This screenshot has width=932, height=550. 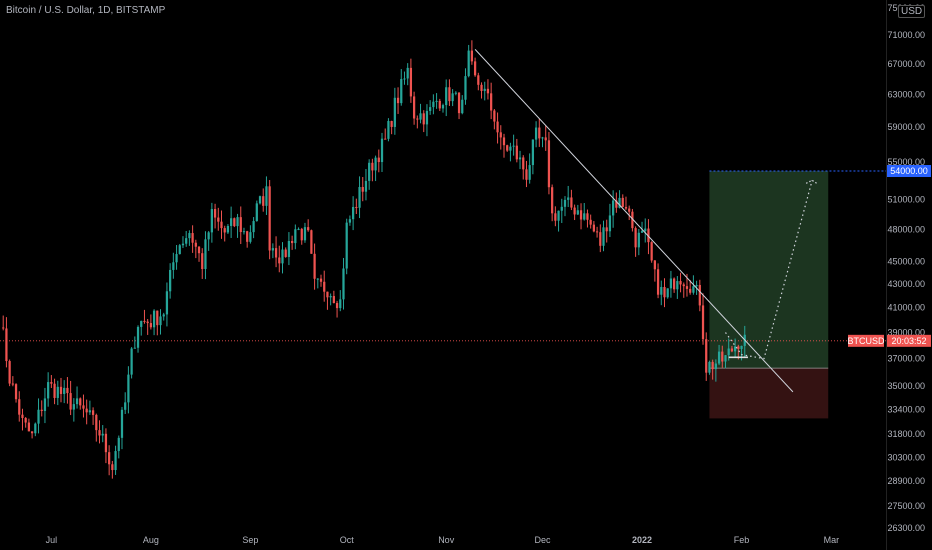 I want to click on countdown-label: 20:03:52, so click(x=908, y=341).